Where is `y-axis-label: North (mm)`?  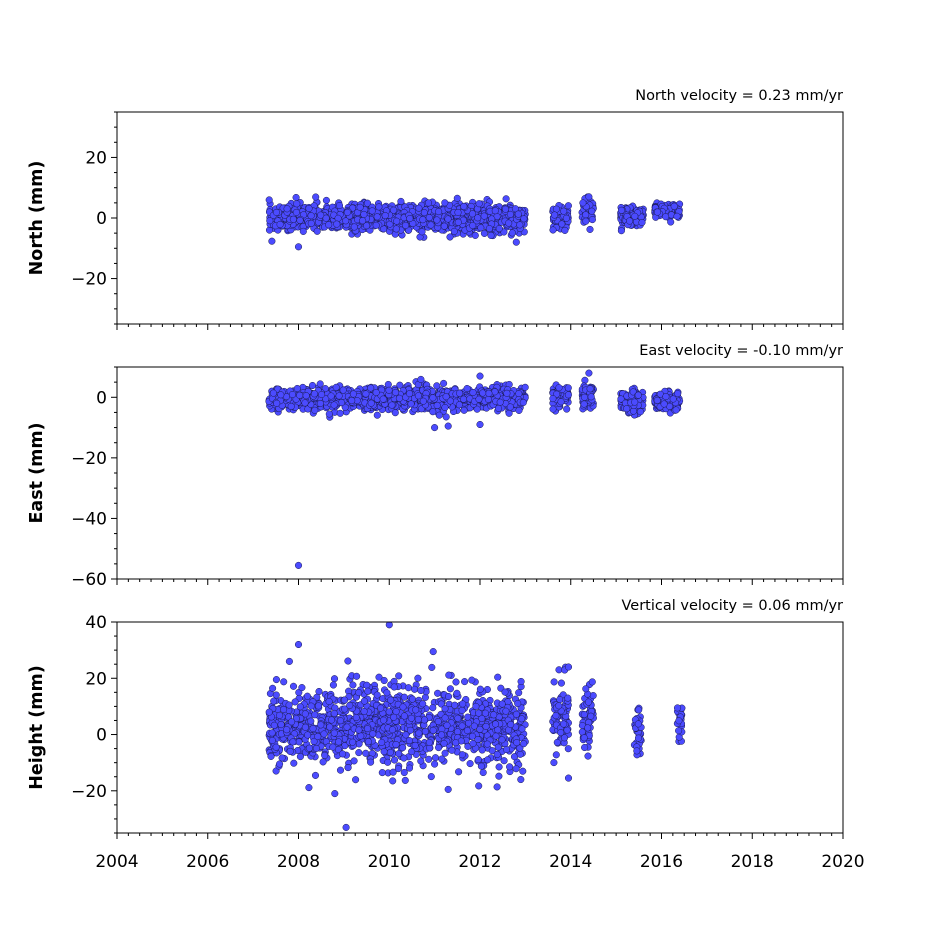
y-axis-label: North (mm) is located at coordinates (37, 218).